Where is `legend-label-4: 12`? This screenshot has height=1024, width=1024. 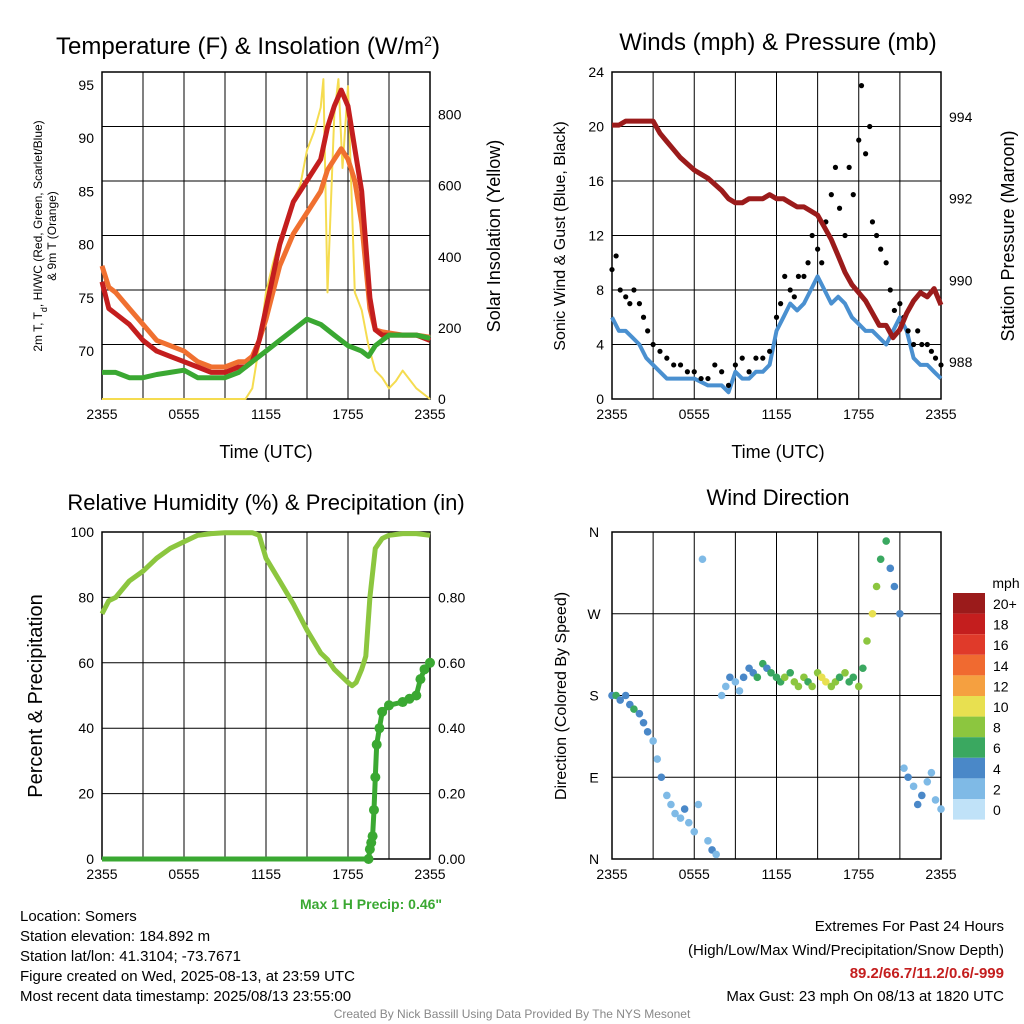 legend-label-4: 12 is located at coordinates (1001, 686).